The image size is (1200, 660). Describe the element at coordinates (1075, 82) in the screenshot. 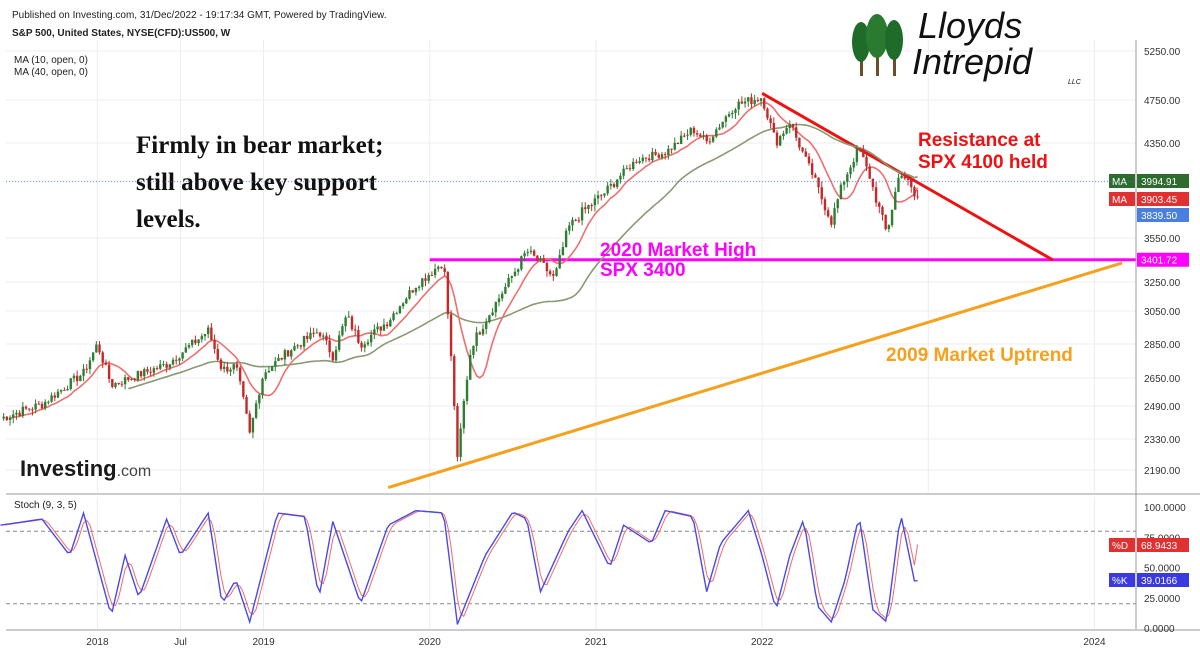

I see `logo-suffix: LLC` at that location.